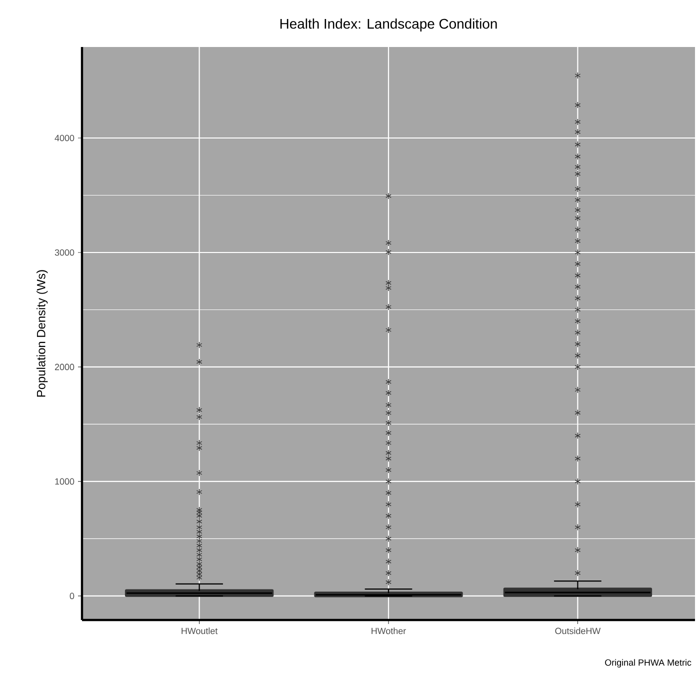 The height and width of the screenshot is (679, 699). Describe the element at coordinates (389, 631) in the screenshot. I see `x-tick-label: HWother` at that location.